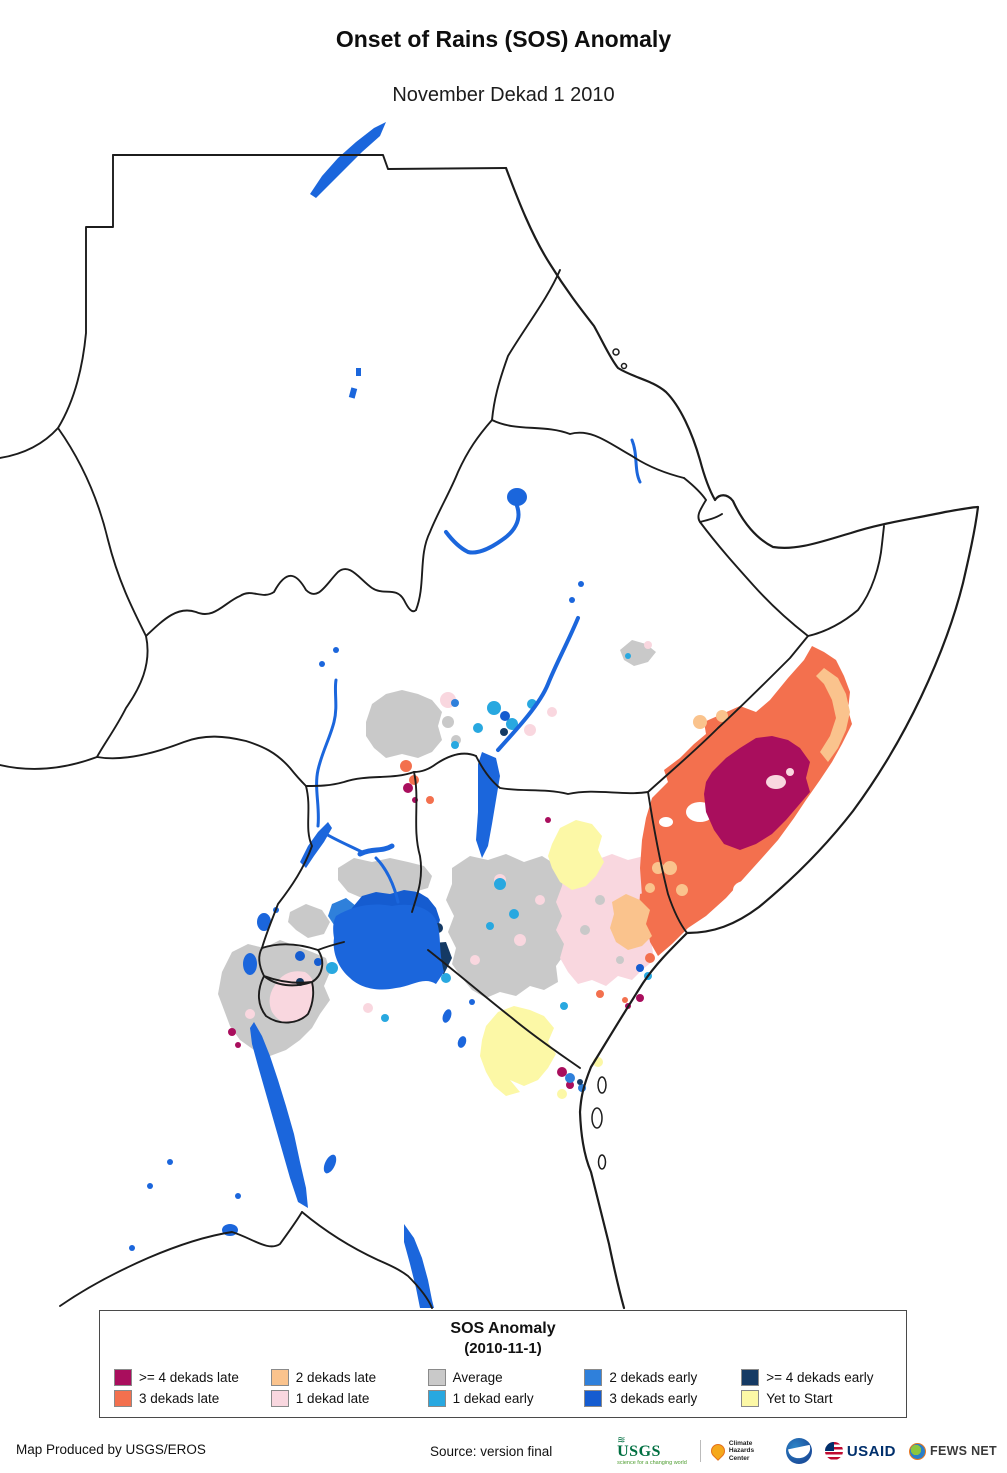  What do you see at coordinates (963, 1451) in the screenshot?
I see `fews-net-logo-text: FEWS NET` at bounding box center [963, 1451].